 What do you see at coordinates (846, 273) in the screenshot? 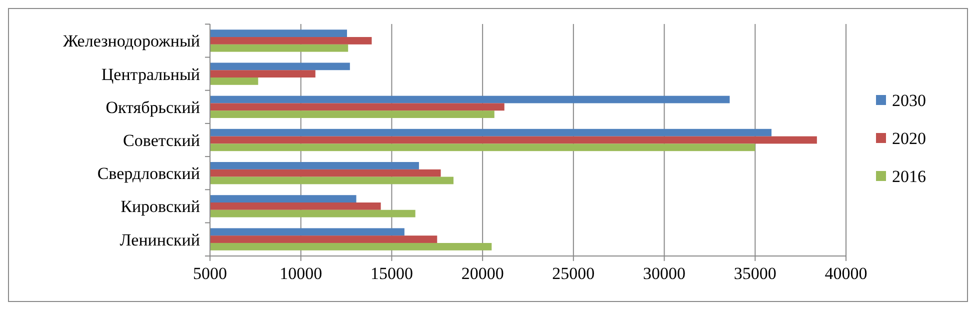
I see `x-tick-label: 40000` at bounding box center [846, 273].